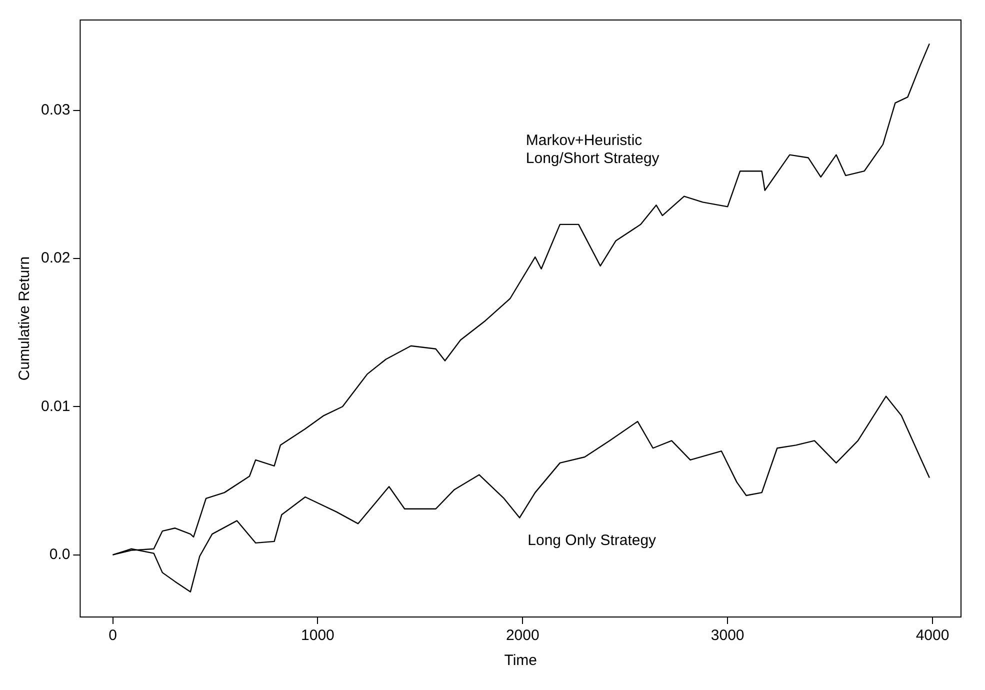  What do you see at coordinates (55, 110) in the screenshot?
I see `y-tick-label: 0.03` at bounding box center [55, 110].